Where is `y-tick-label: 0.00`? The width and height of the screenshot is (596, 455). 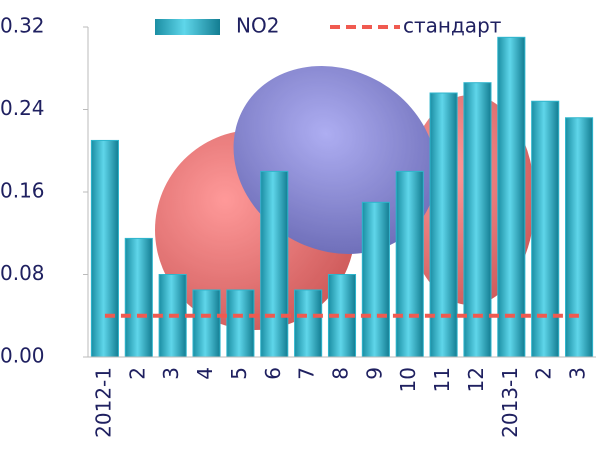 y-tick-label: 0.00 is located at coordinates (22, 356).